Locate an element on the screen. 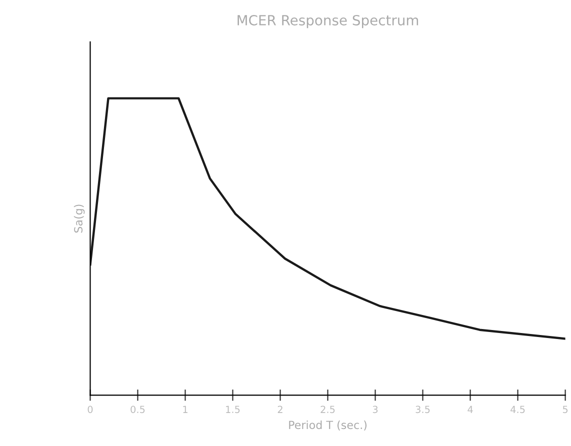 This screenshot has height=446, width=571. x-tick-label: 4.5 is located at coordinates (517, 410).